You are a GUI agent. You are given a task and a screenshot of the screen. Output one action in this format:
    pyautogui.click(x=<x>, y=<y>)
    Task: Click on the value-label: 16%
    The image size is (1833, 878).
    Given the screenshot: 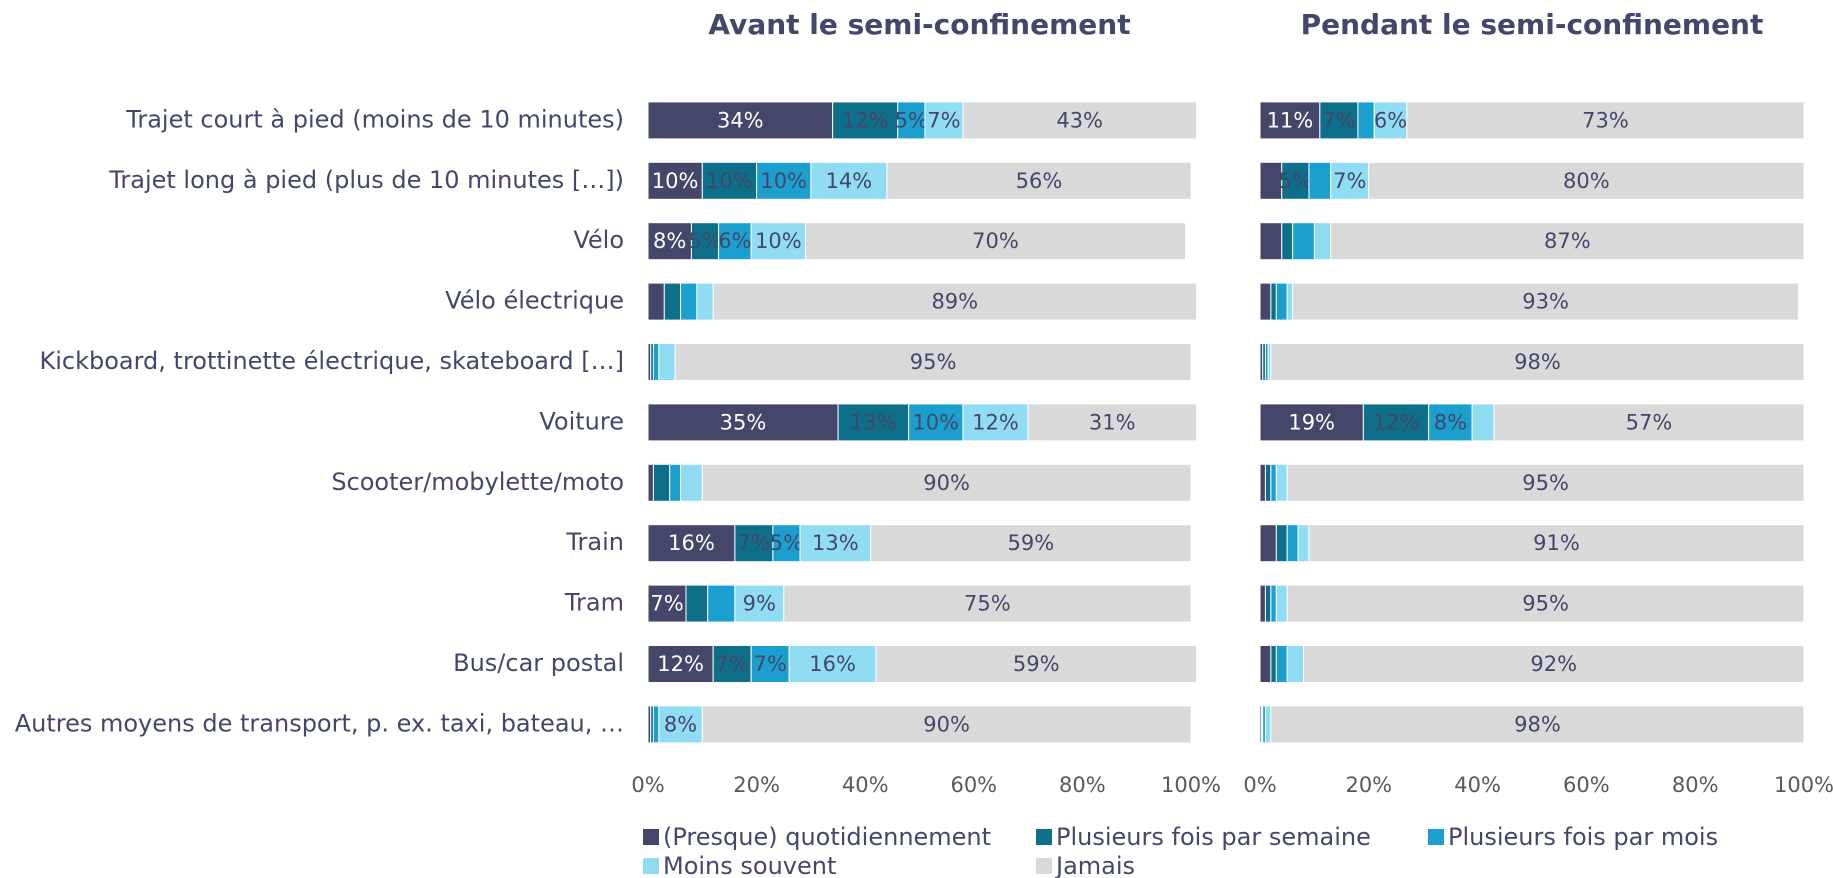 What is the action you would take?
    pyautogui.click(x=691, y=543)
    